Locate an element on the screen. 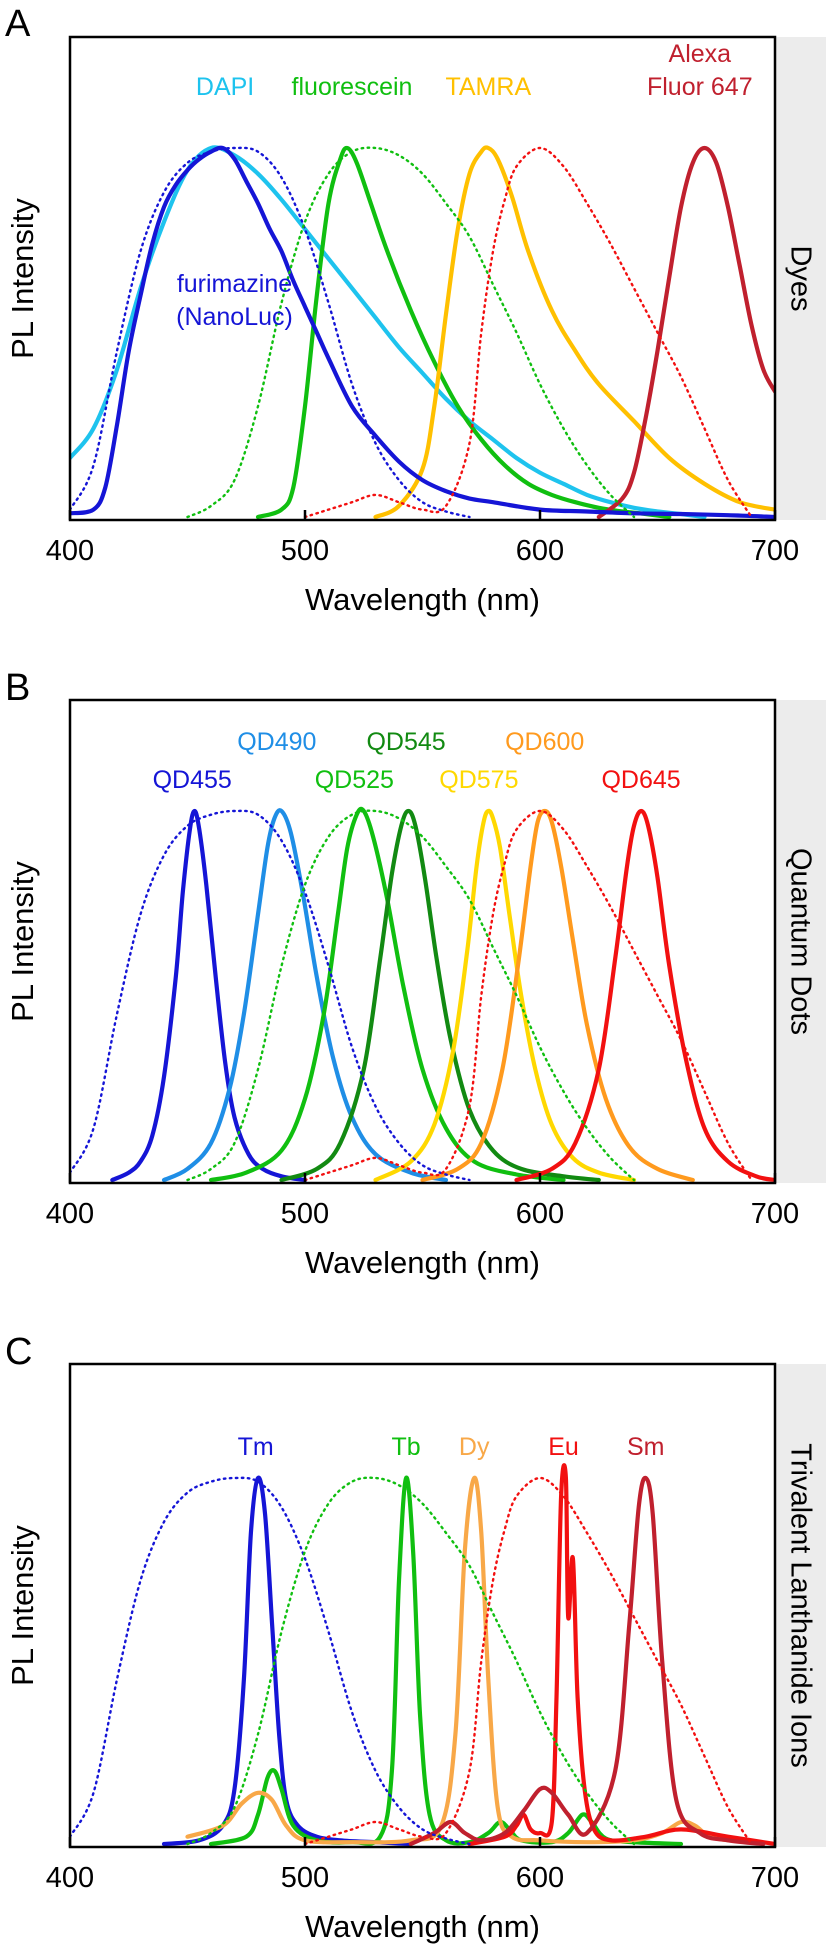 Image resolution: width=832 pixels, height=1959 pixels. series-label-dapi: DAPI is located at coordinates (225, 87).